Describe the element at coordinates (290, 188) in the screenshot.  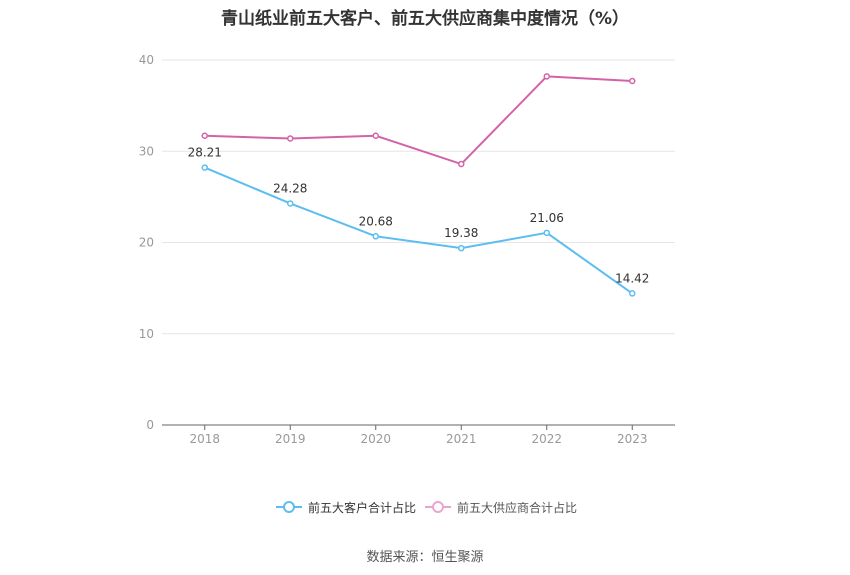
I see `data-label-customers-2019: 24.28` at that location.